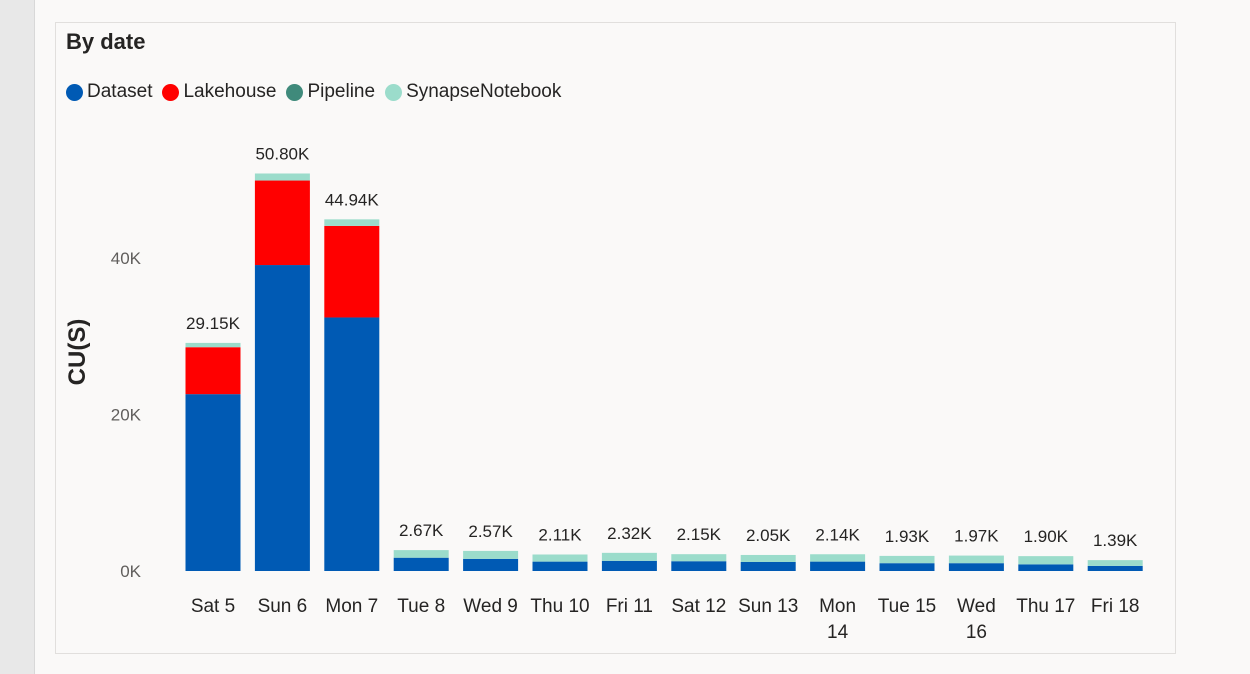 This screenshot has height=674, width=1250. What do you see at coordinates (1045, 606) in the screenshot?
I see `x-tick-label: Thu 17` at bounding box center [1045, 606].